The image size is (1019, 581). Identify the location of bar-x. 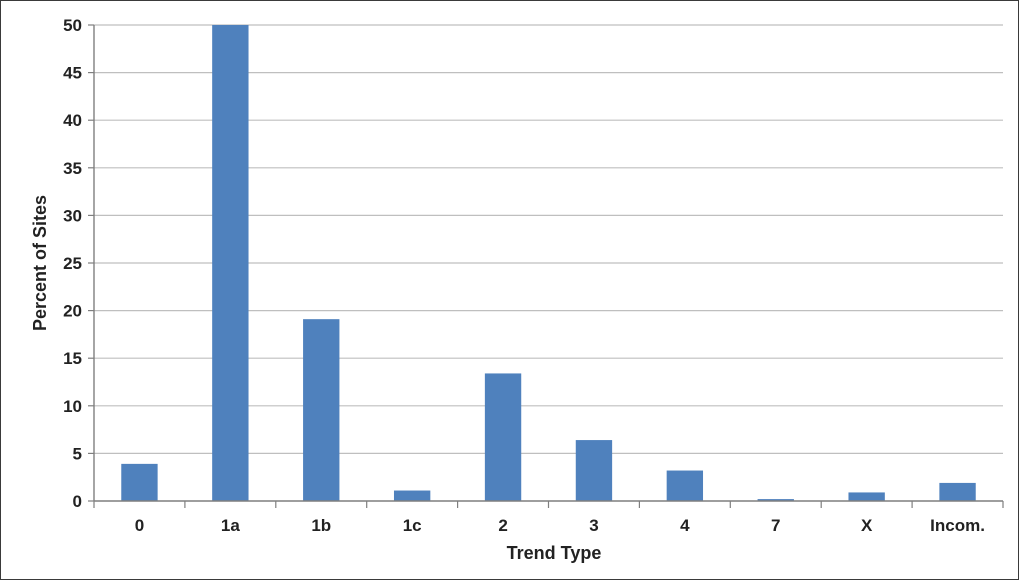
(866, 496).